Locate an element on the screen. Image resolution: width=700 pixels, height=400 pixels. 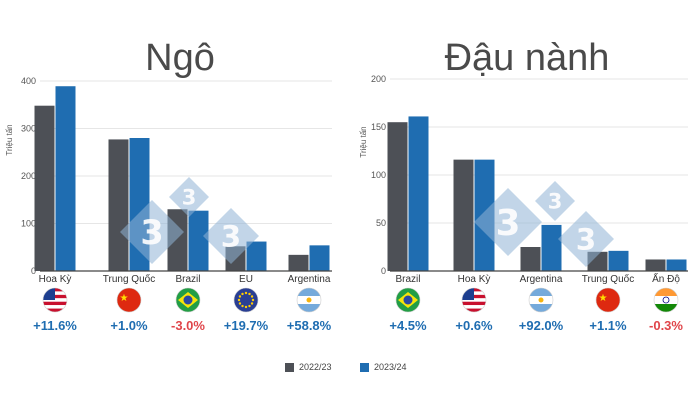
flag-globe is located at coordinates (188, 300).